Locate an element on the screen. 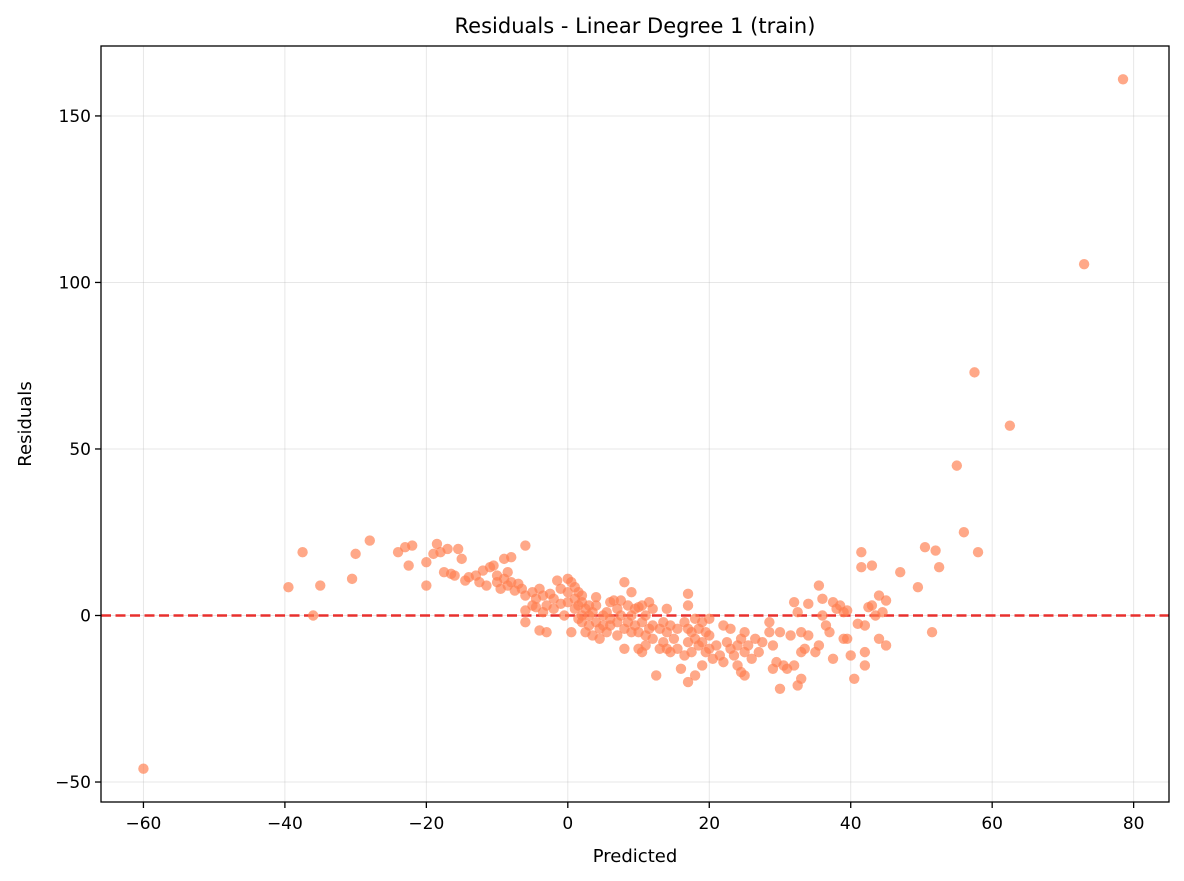 This screenshot has width=1184, height=881. y-tick-label: 50 is located at coordinates (80, 450).